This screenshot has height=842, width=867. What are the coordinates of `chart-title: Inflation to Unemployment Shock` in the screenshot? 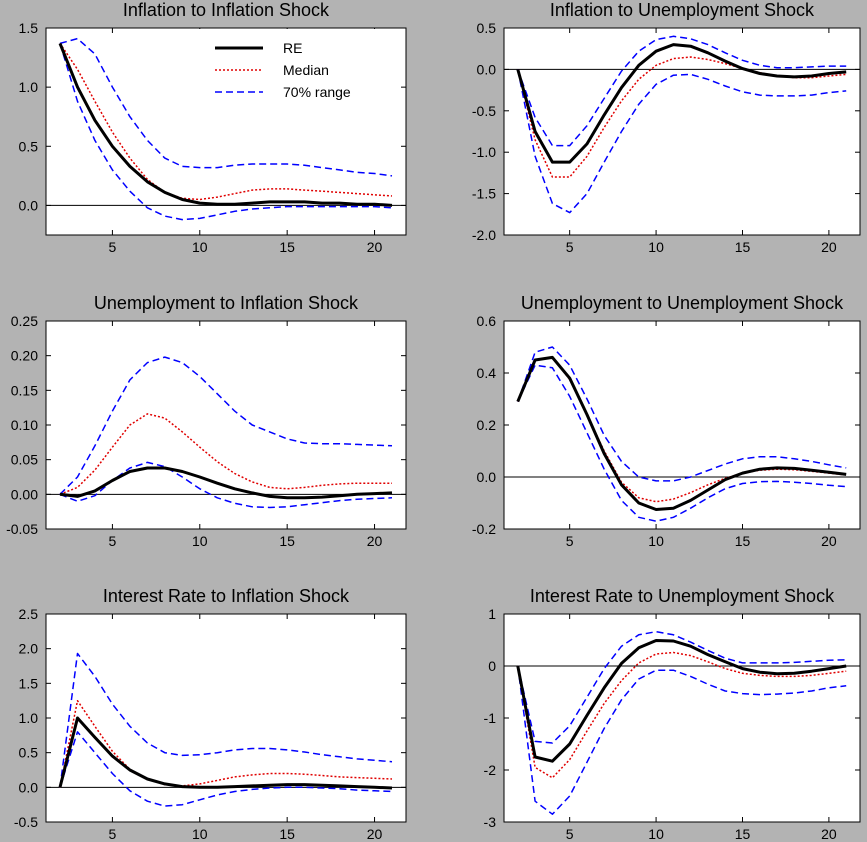 It's located at (682, 10).